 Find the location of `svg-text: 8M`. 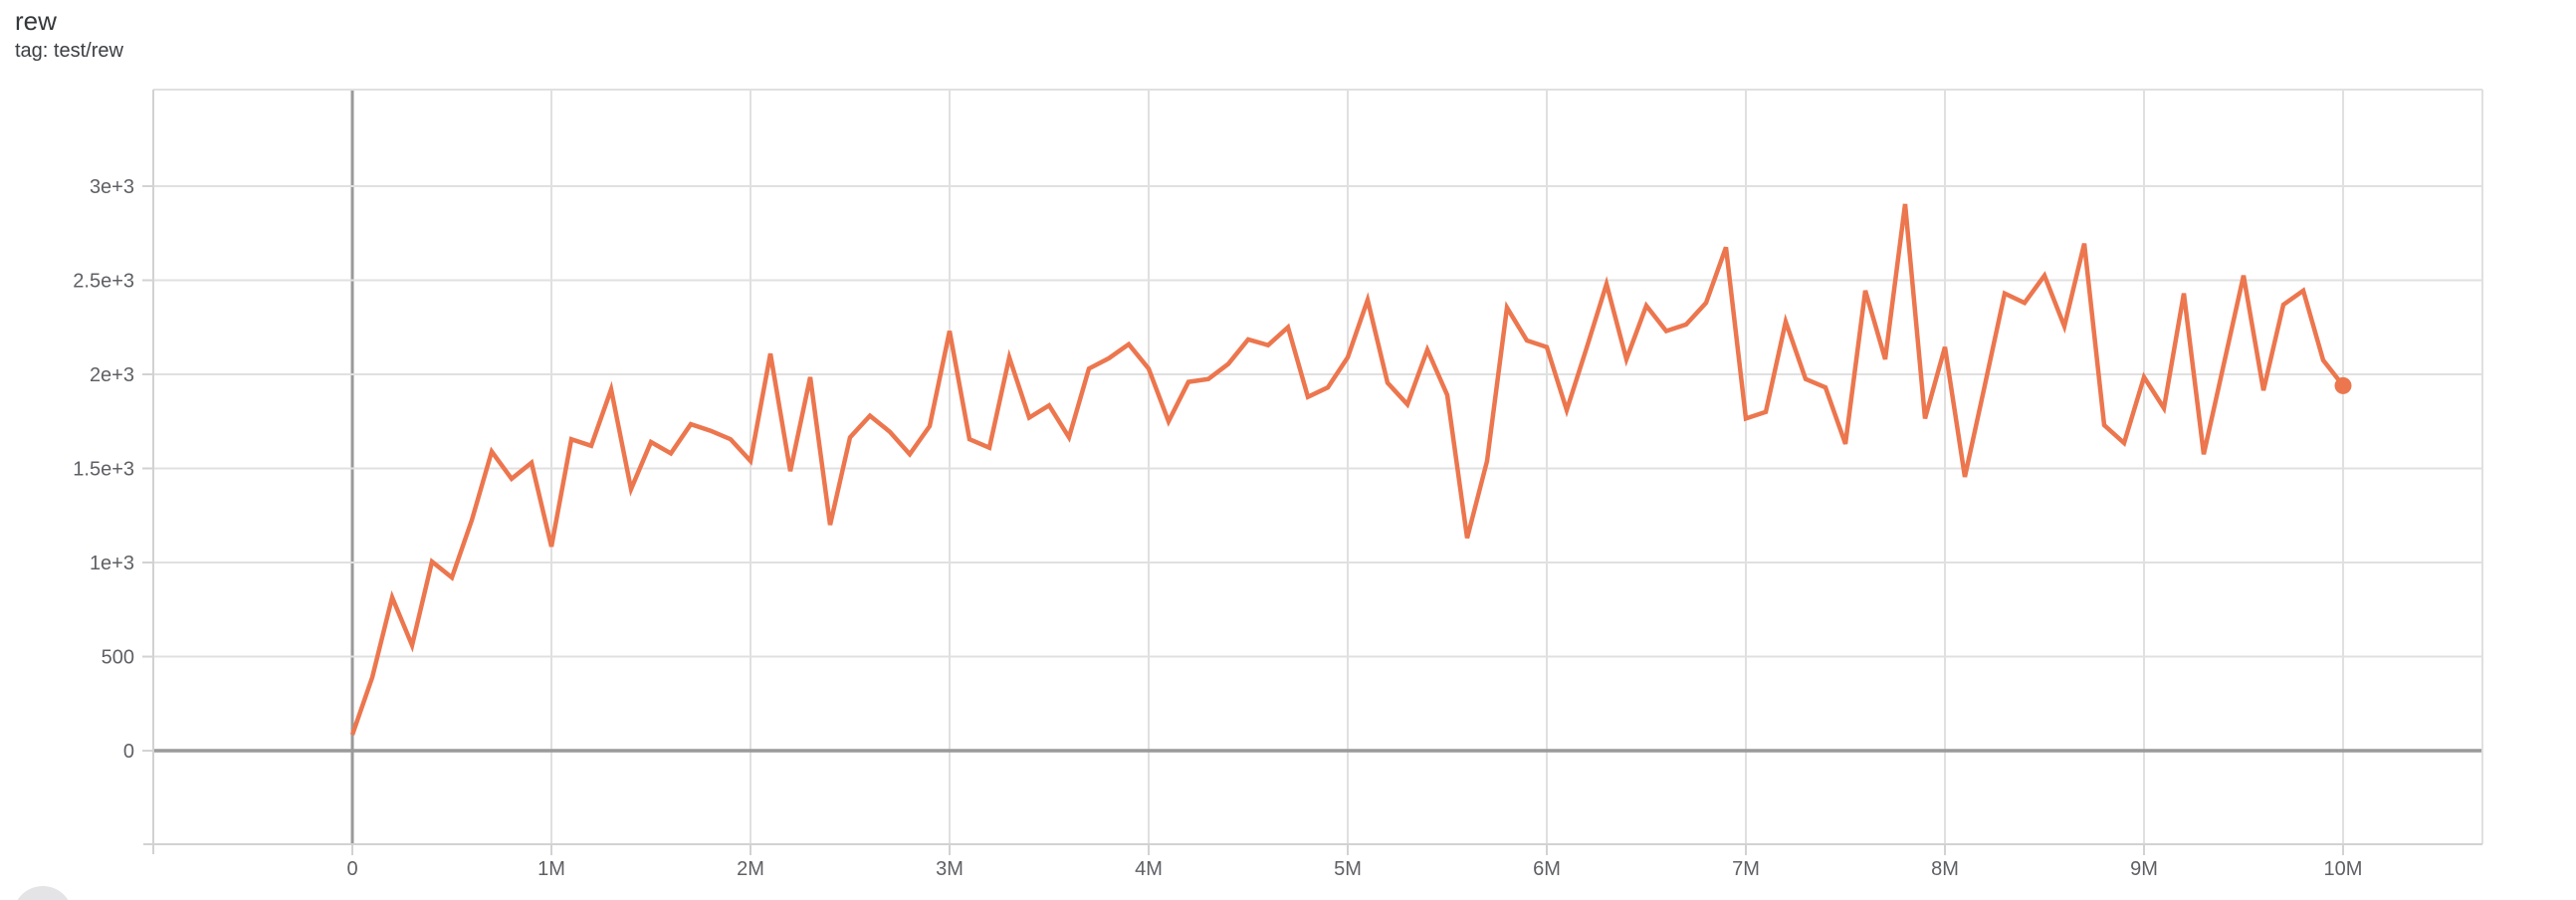

svg-text: 8M is located at coordinates (1945, 869).